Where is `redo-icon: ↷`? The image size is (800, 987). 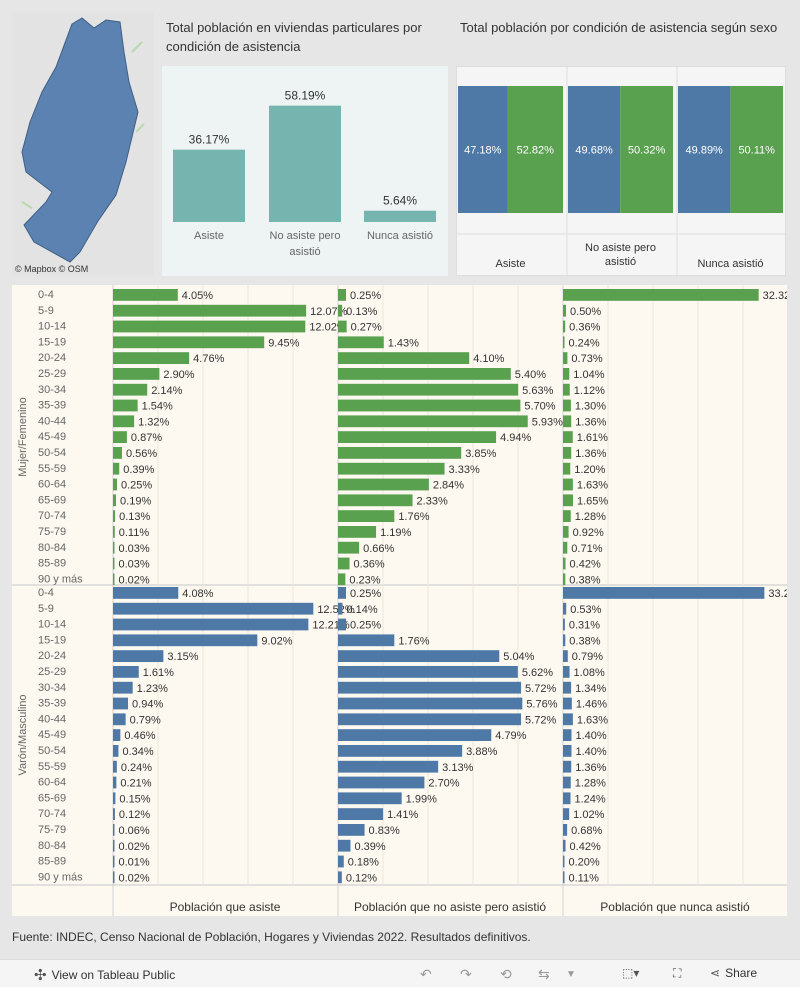 redo-icon: ↷ is located at coordinates (466, 974).